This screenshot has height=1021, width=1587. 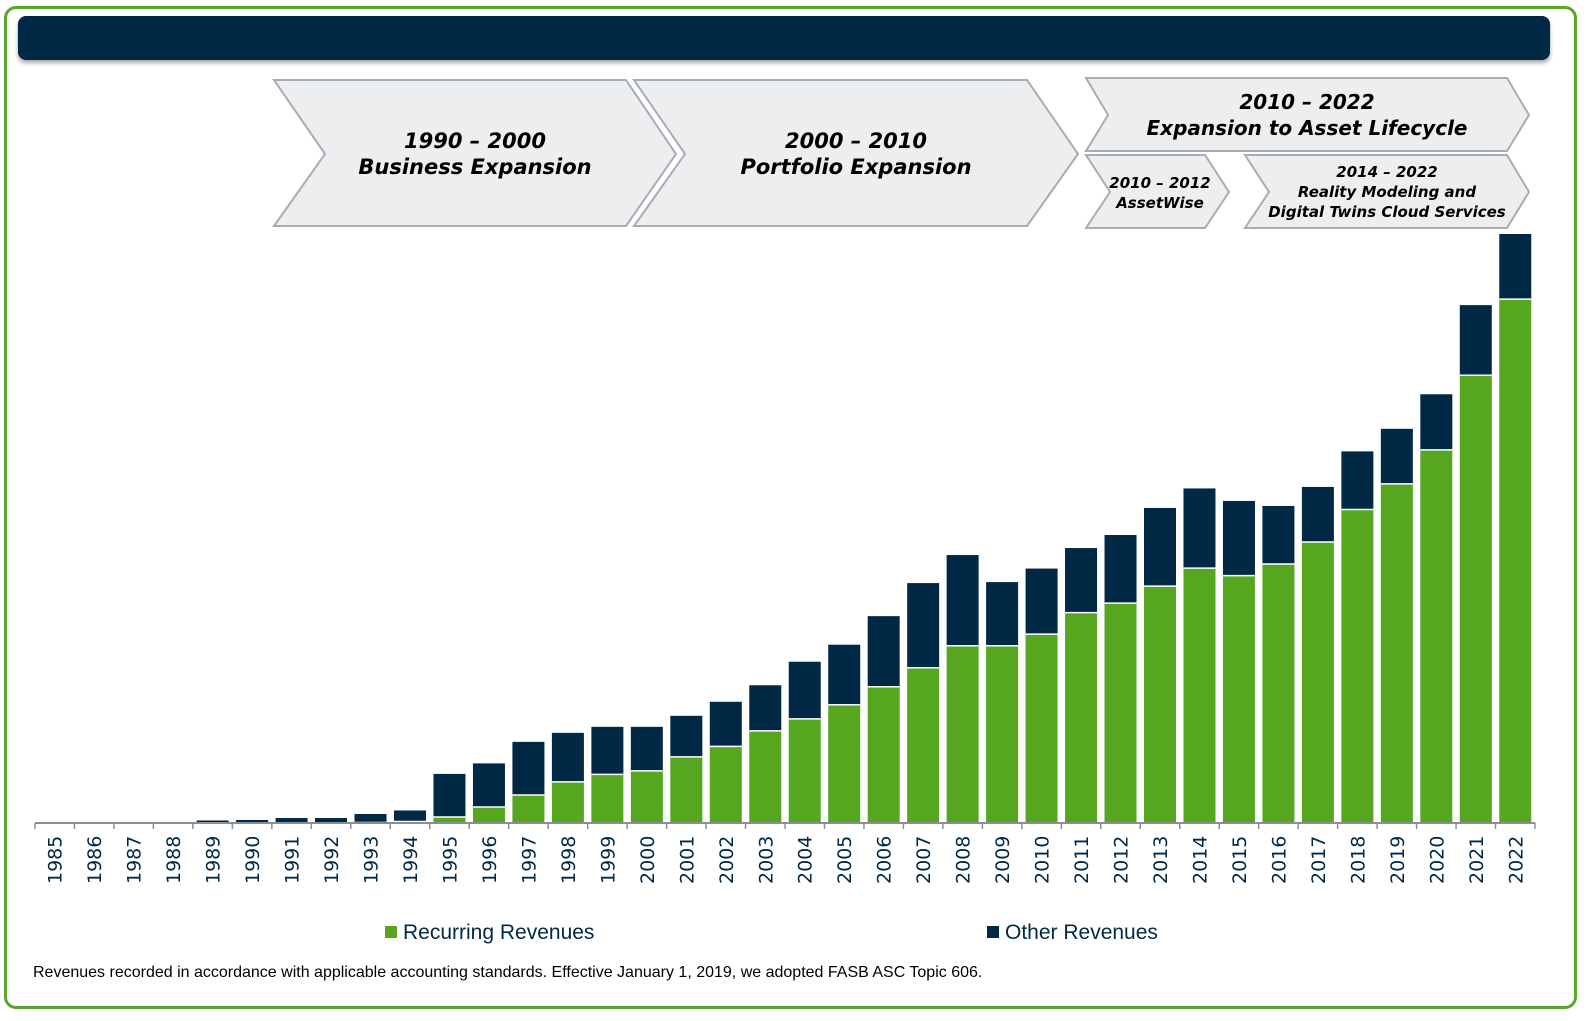 What do you see at coordinates (174, 860) in the screenshot?
I see `x-tick-label-1988: 1988` at bounding box center [174, 860].